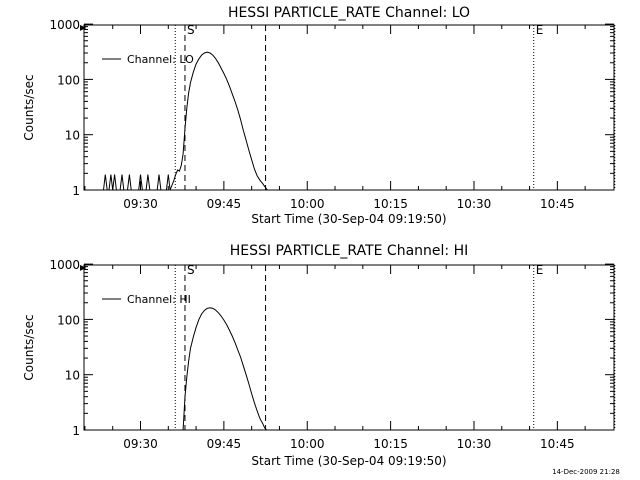  What do you see at coordinates (160, 59) in the screenshot?
I see `legend-label: Channel: LO` at bounding box center [160, 59].